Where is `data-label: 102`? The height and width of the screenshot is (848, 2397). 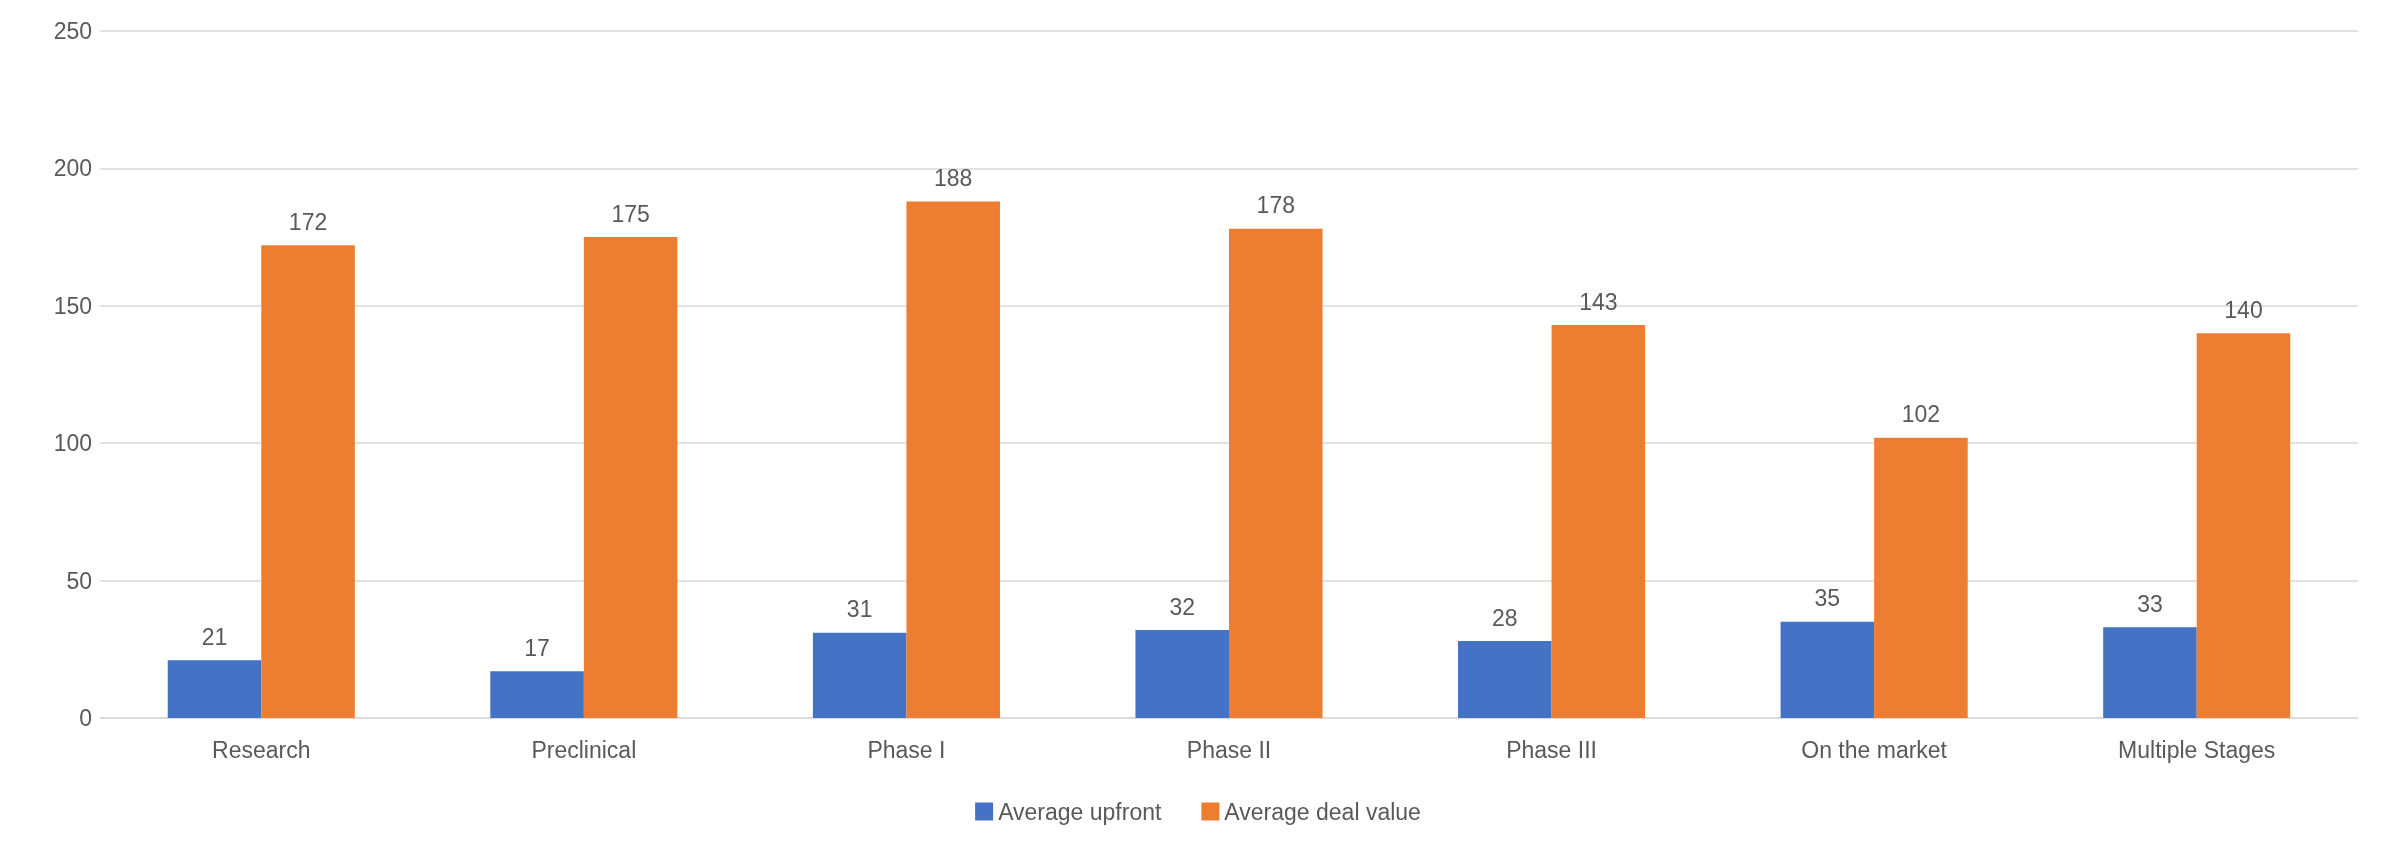 data-label: 102 is located at coordinates (1921, 414).